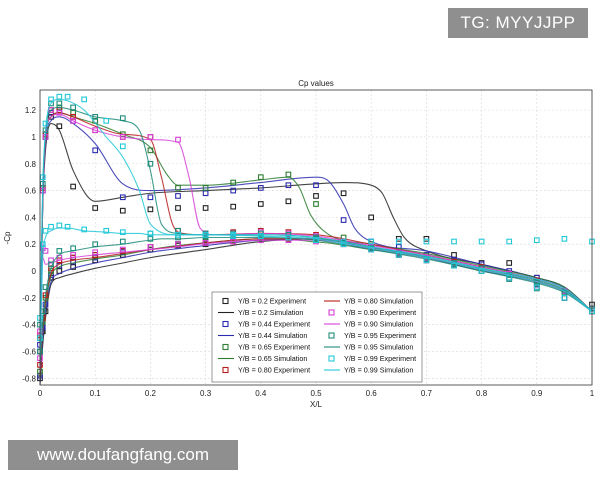 This screenshot has height=480, width=600. I want to click on x-tick-label: 0.4, so click(261, 393).